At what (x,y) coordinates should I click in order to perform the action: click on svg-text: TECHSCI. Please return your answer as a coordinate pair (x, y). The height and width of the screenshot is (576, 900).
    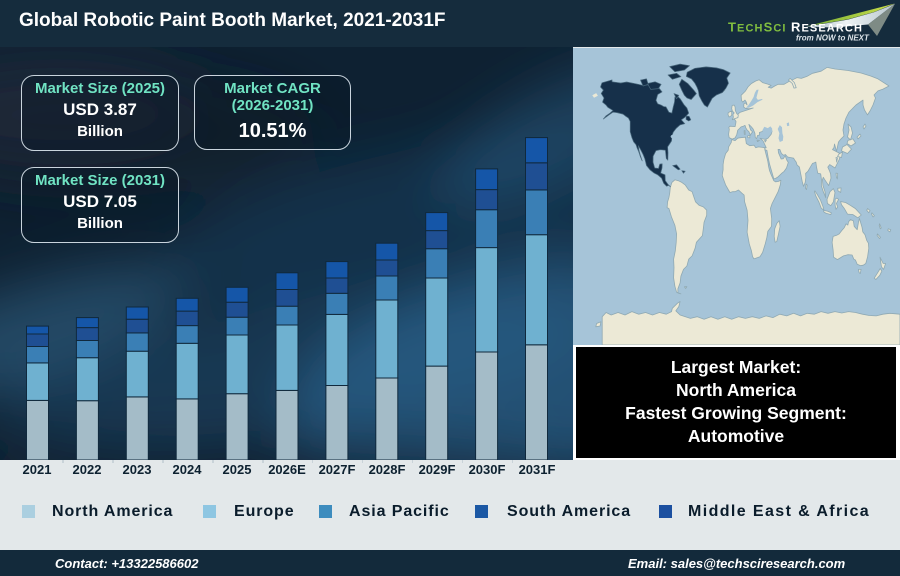
    Looking at the image, I should click on (757, 27).